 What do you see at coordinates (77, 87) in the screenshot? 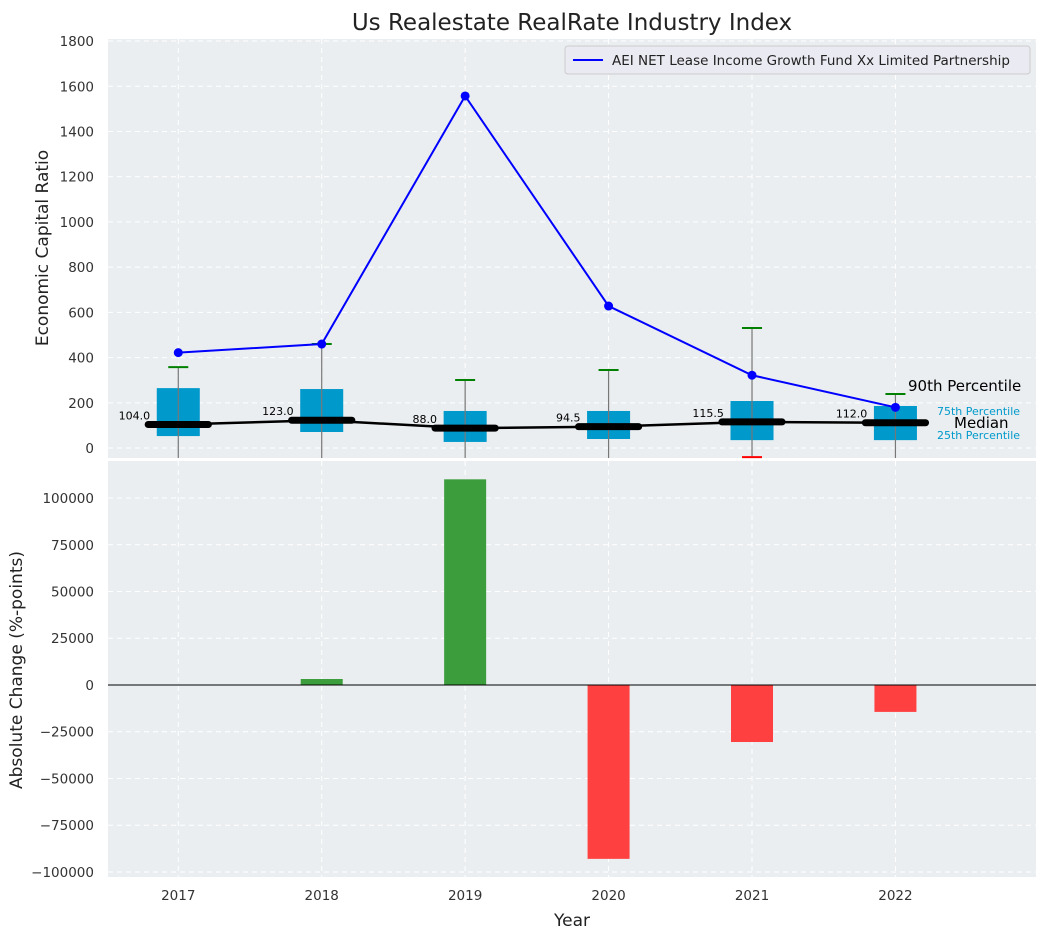
I see `y-tick-label: 1600` at bounding box center [77, 87].